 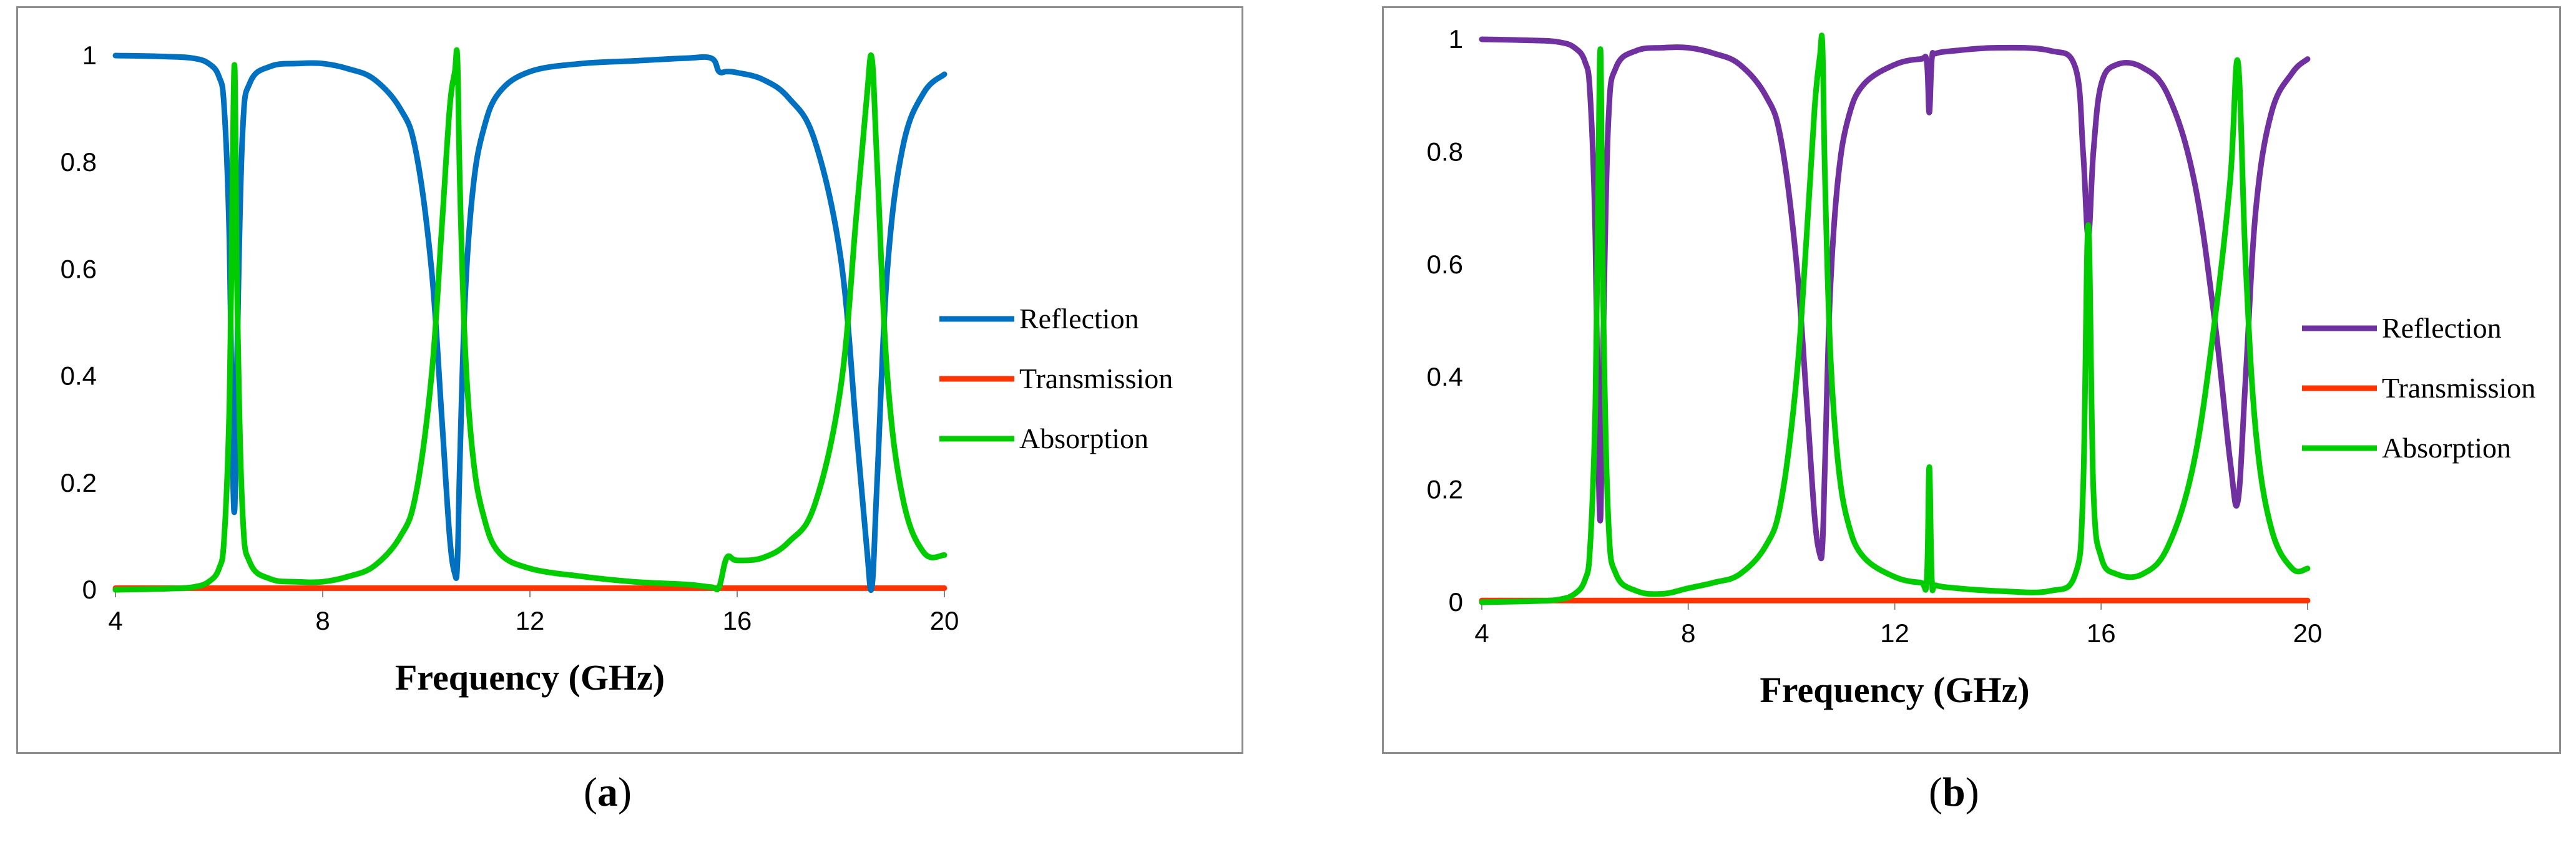 I want to click on chart-a-x-tick: 20, so click(x=944, y=620).